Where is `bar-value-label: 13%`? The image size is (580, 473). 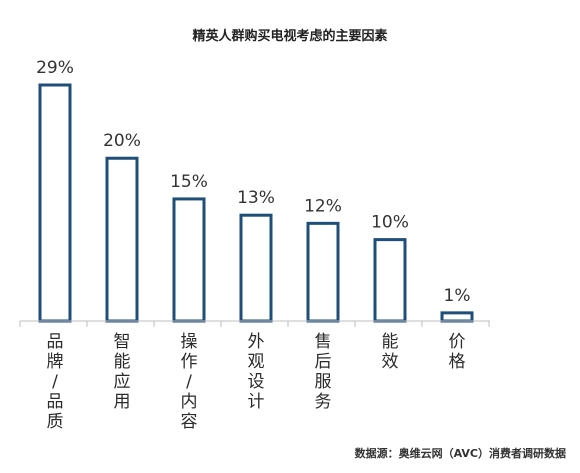
bar-value-label: 13% is located at coordinates (256, 198).